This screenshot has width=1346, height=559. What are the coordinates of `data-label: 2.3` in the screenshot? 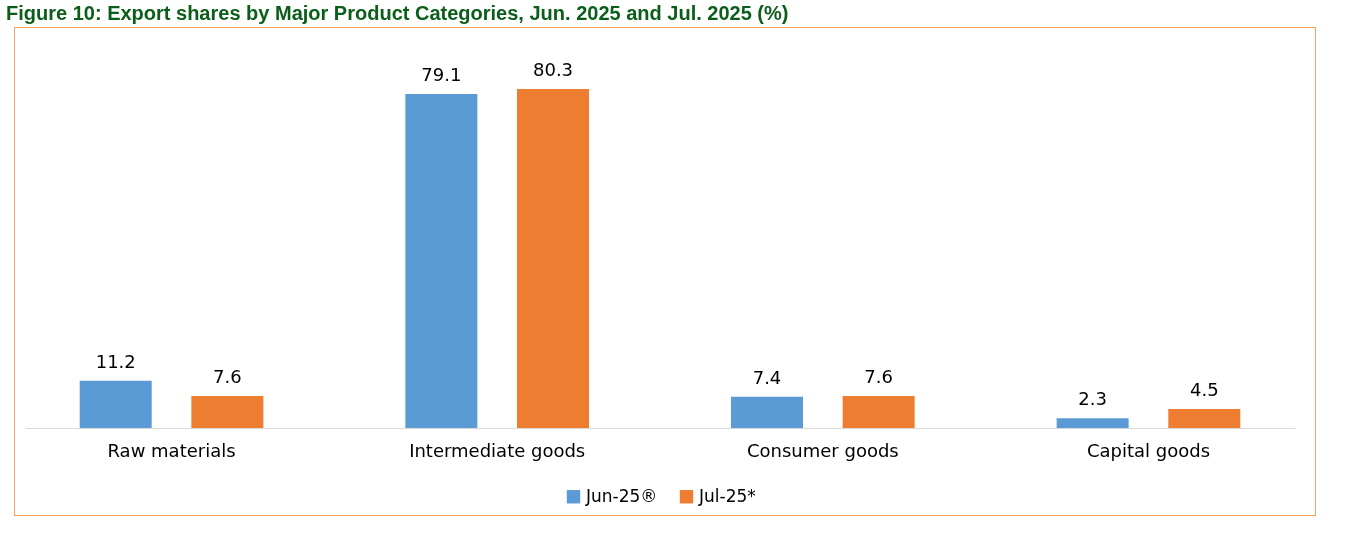 It's located at (1092, 399).